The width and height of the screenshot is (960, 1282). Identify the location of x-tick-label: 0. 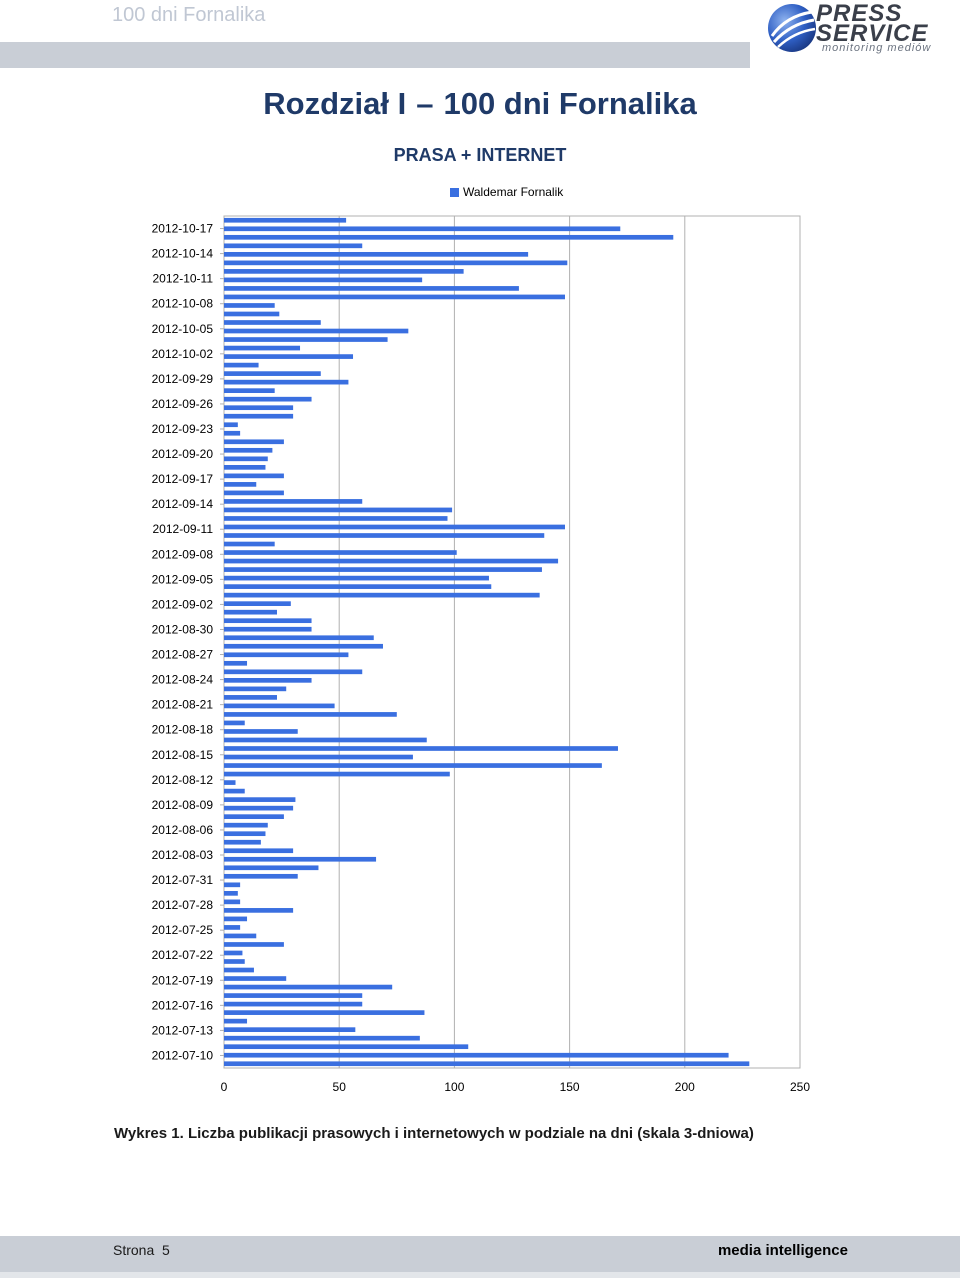
(224, 1087).